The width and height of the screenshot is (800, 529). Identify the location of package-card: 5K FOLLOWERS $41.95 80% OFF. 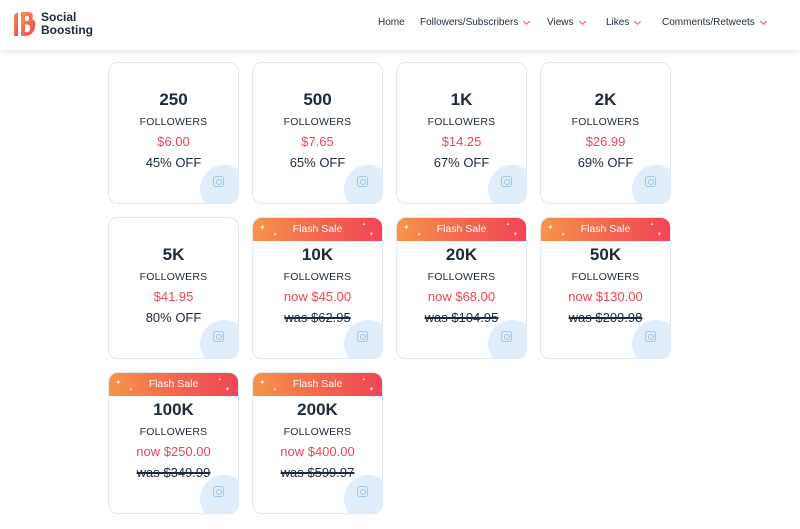
(173, 288).